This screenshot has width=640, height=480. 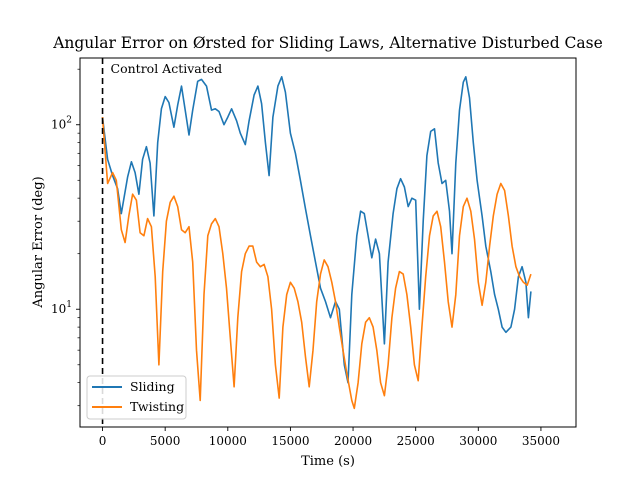 I want to click on y-tick-label: 10¹, so click(x=61, y=308).